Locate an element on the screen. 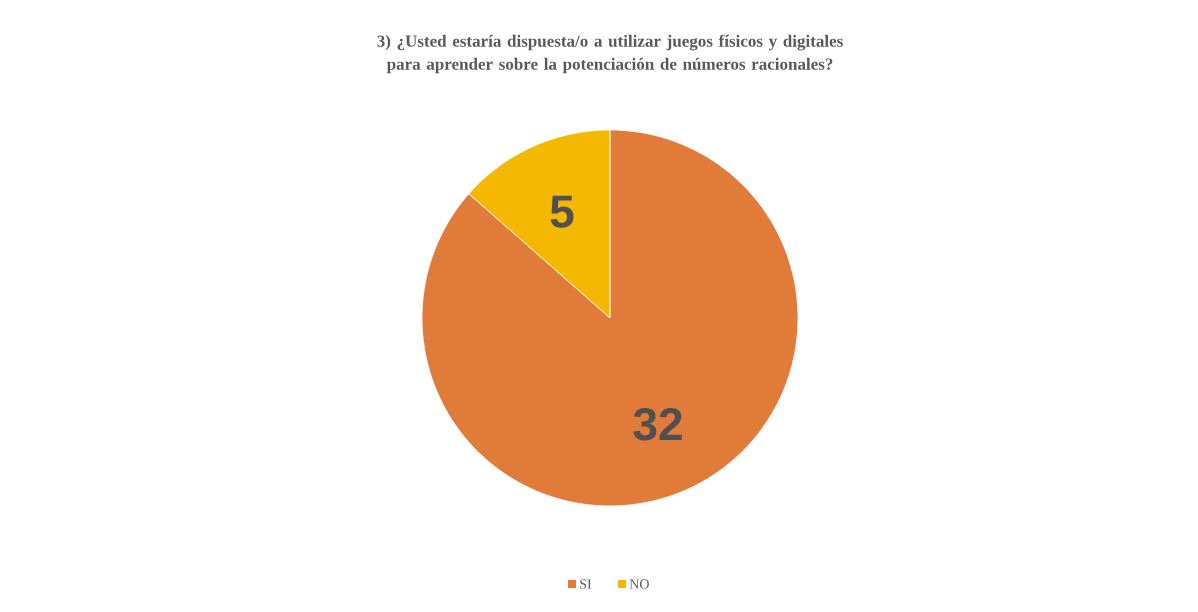 This screenshot has width=1198, height=612. data-label: 32 is located at coordinates (657, 424).